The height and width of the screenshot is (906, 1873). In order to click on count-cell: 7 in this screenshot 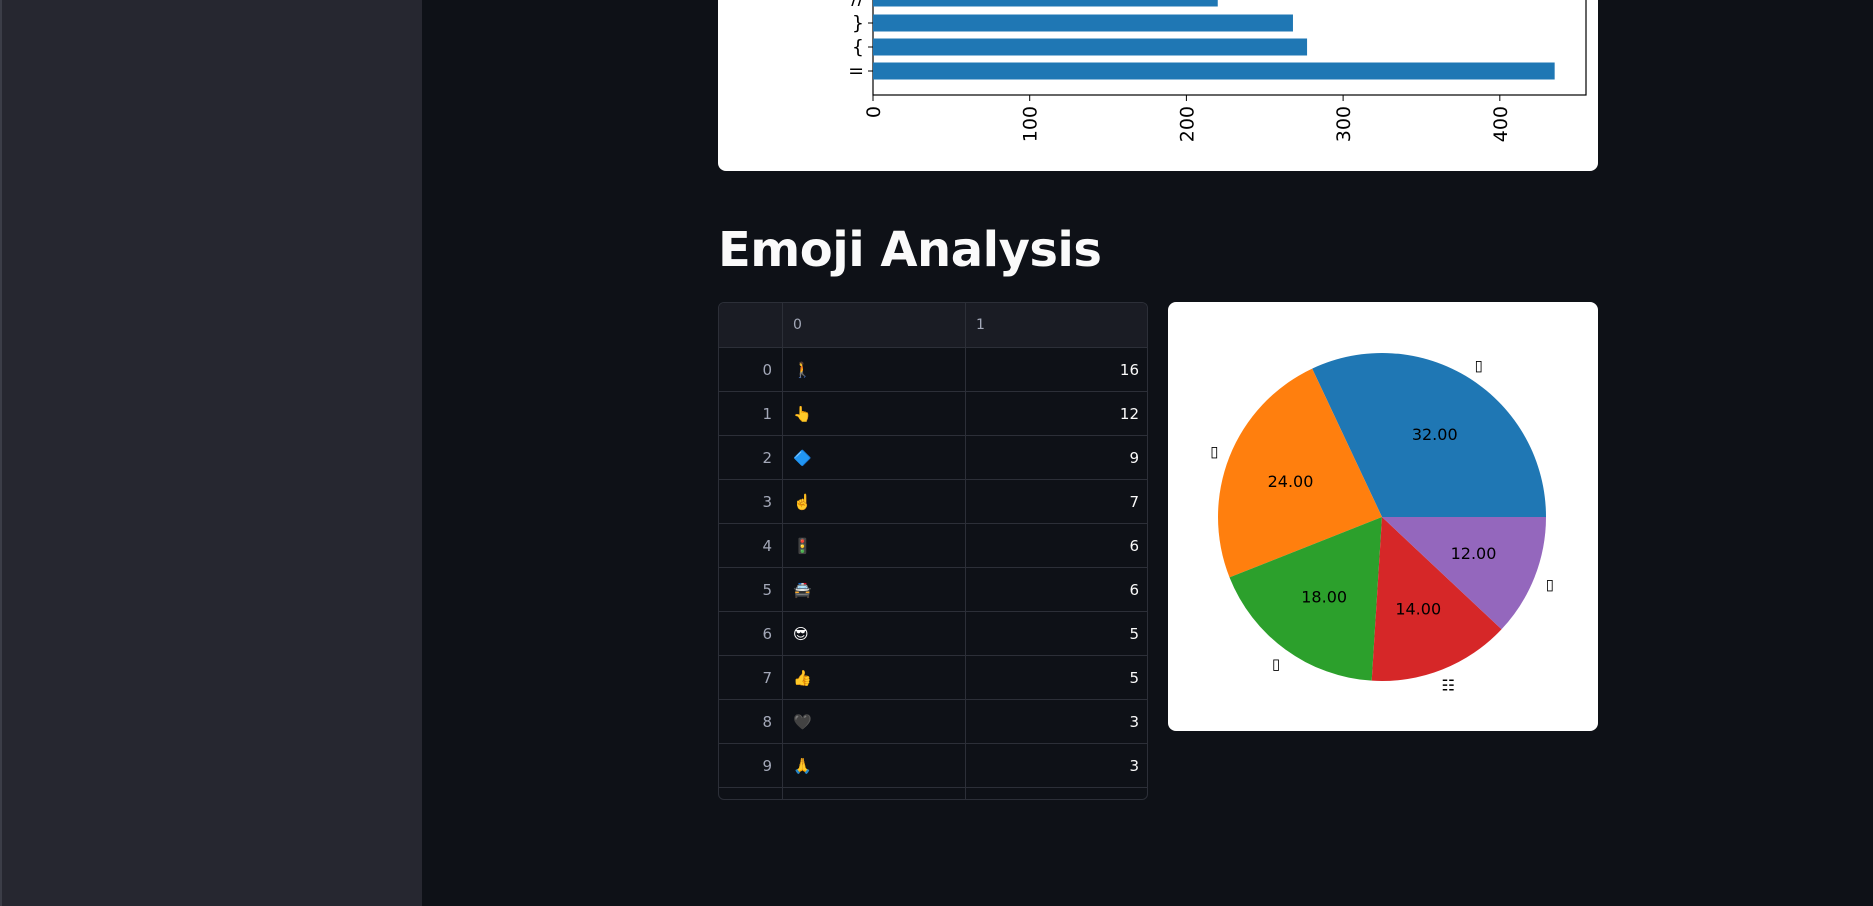, I will do `click(1056, 502)`.